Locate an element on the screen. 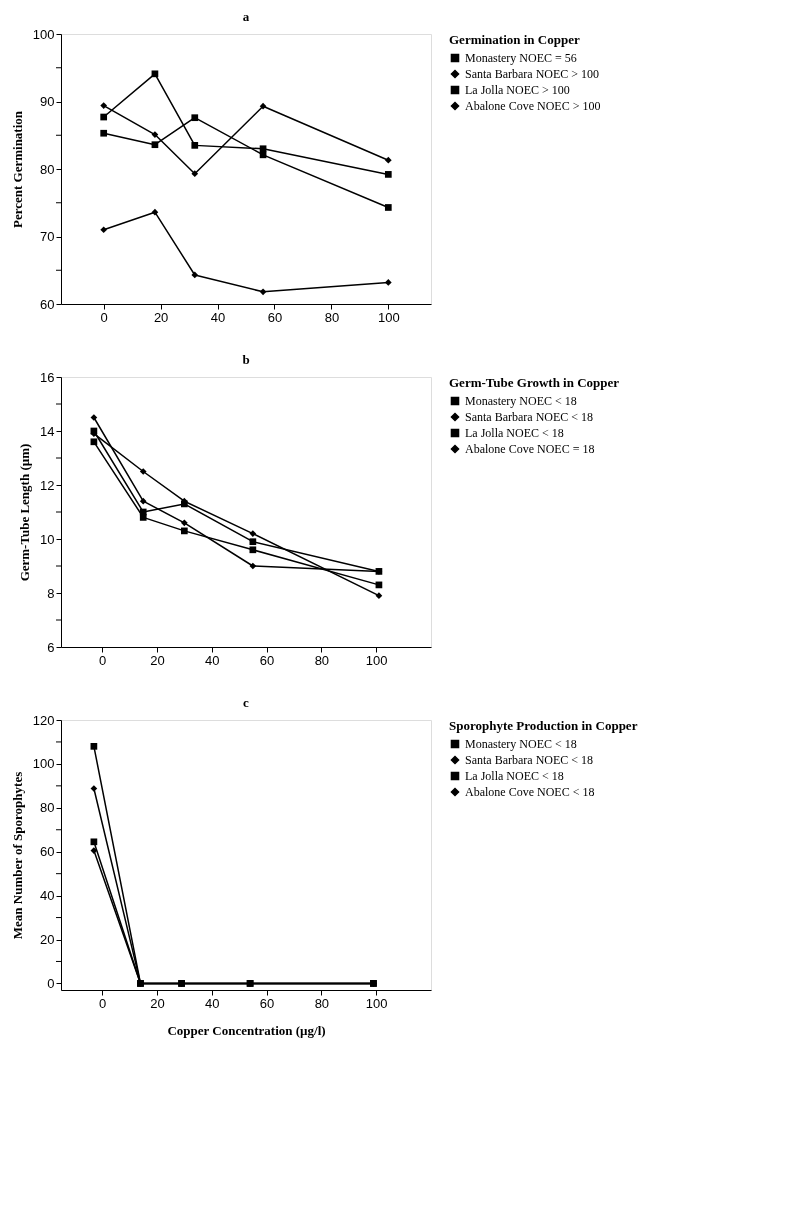 This screenshot has height=1206, width=807. y-tick-label: 16 is located at coordinates (47, 377).